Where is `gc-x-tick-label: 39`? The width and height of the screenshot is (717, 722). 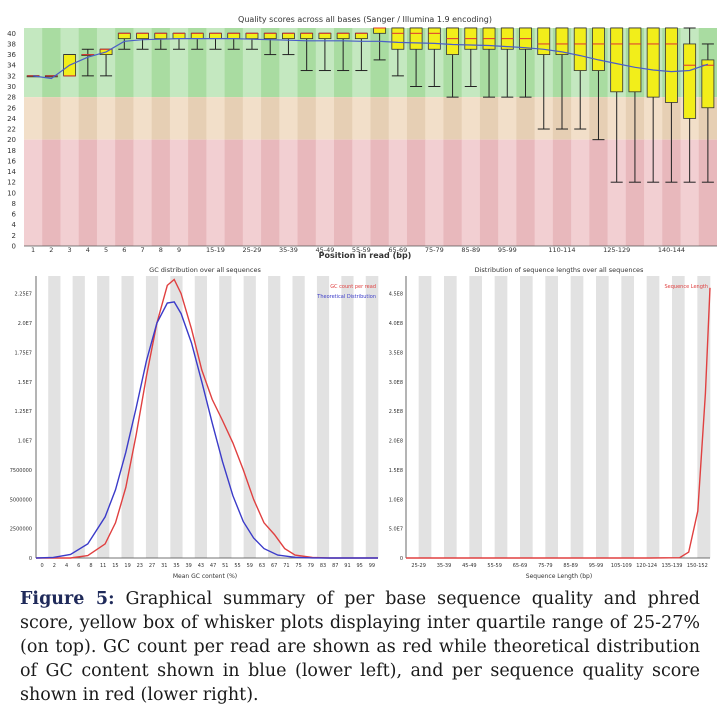 gc-x-tick-label: 39 is located at coordinates (188, 566).